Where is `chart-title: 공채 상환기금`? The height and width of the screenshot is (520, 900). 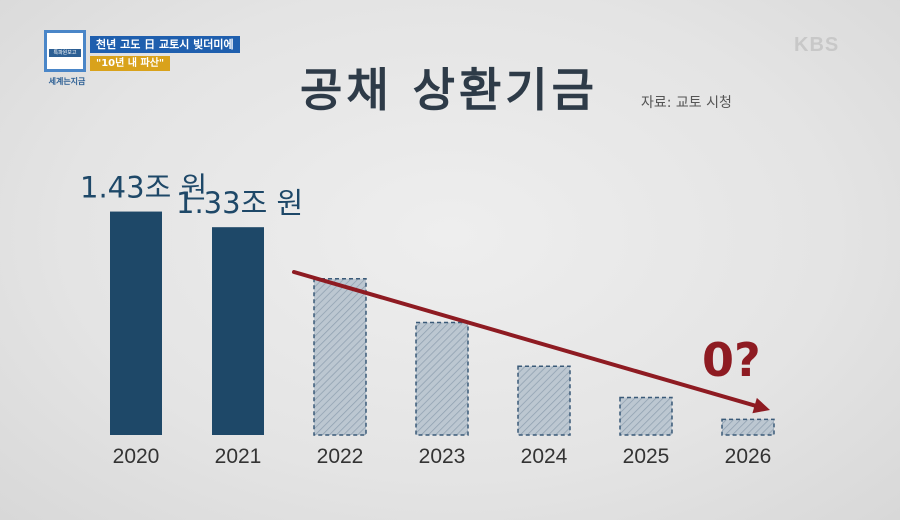 chart-title: 공채 상환기금 is located at coordinates (449, 90).